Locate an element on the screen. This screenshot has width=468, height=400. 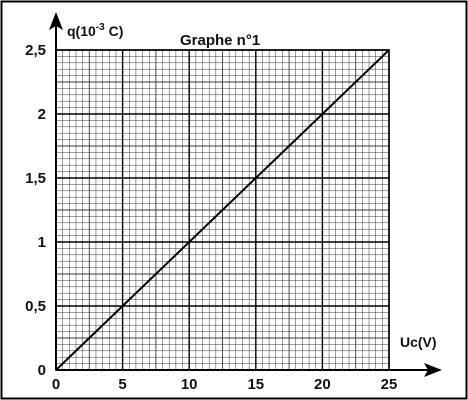
y-axis-label: q(10-3 C) is located at coordinates (95, 30).